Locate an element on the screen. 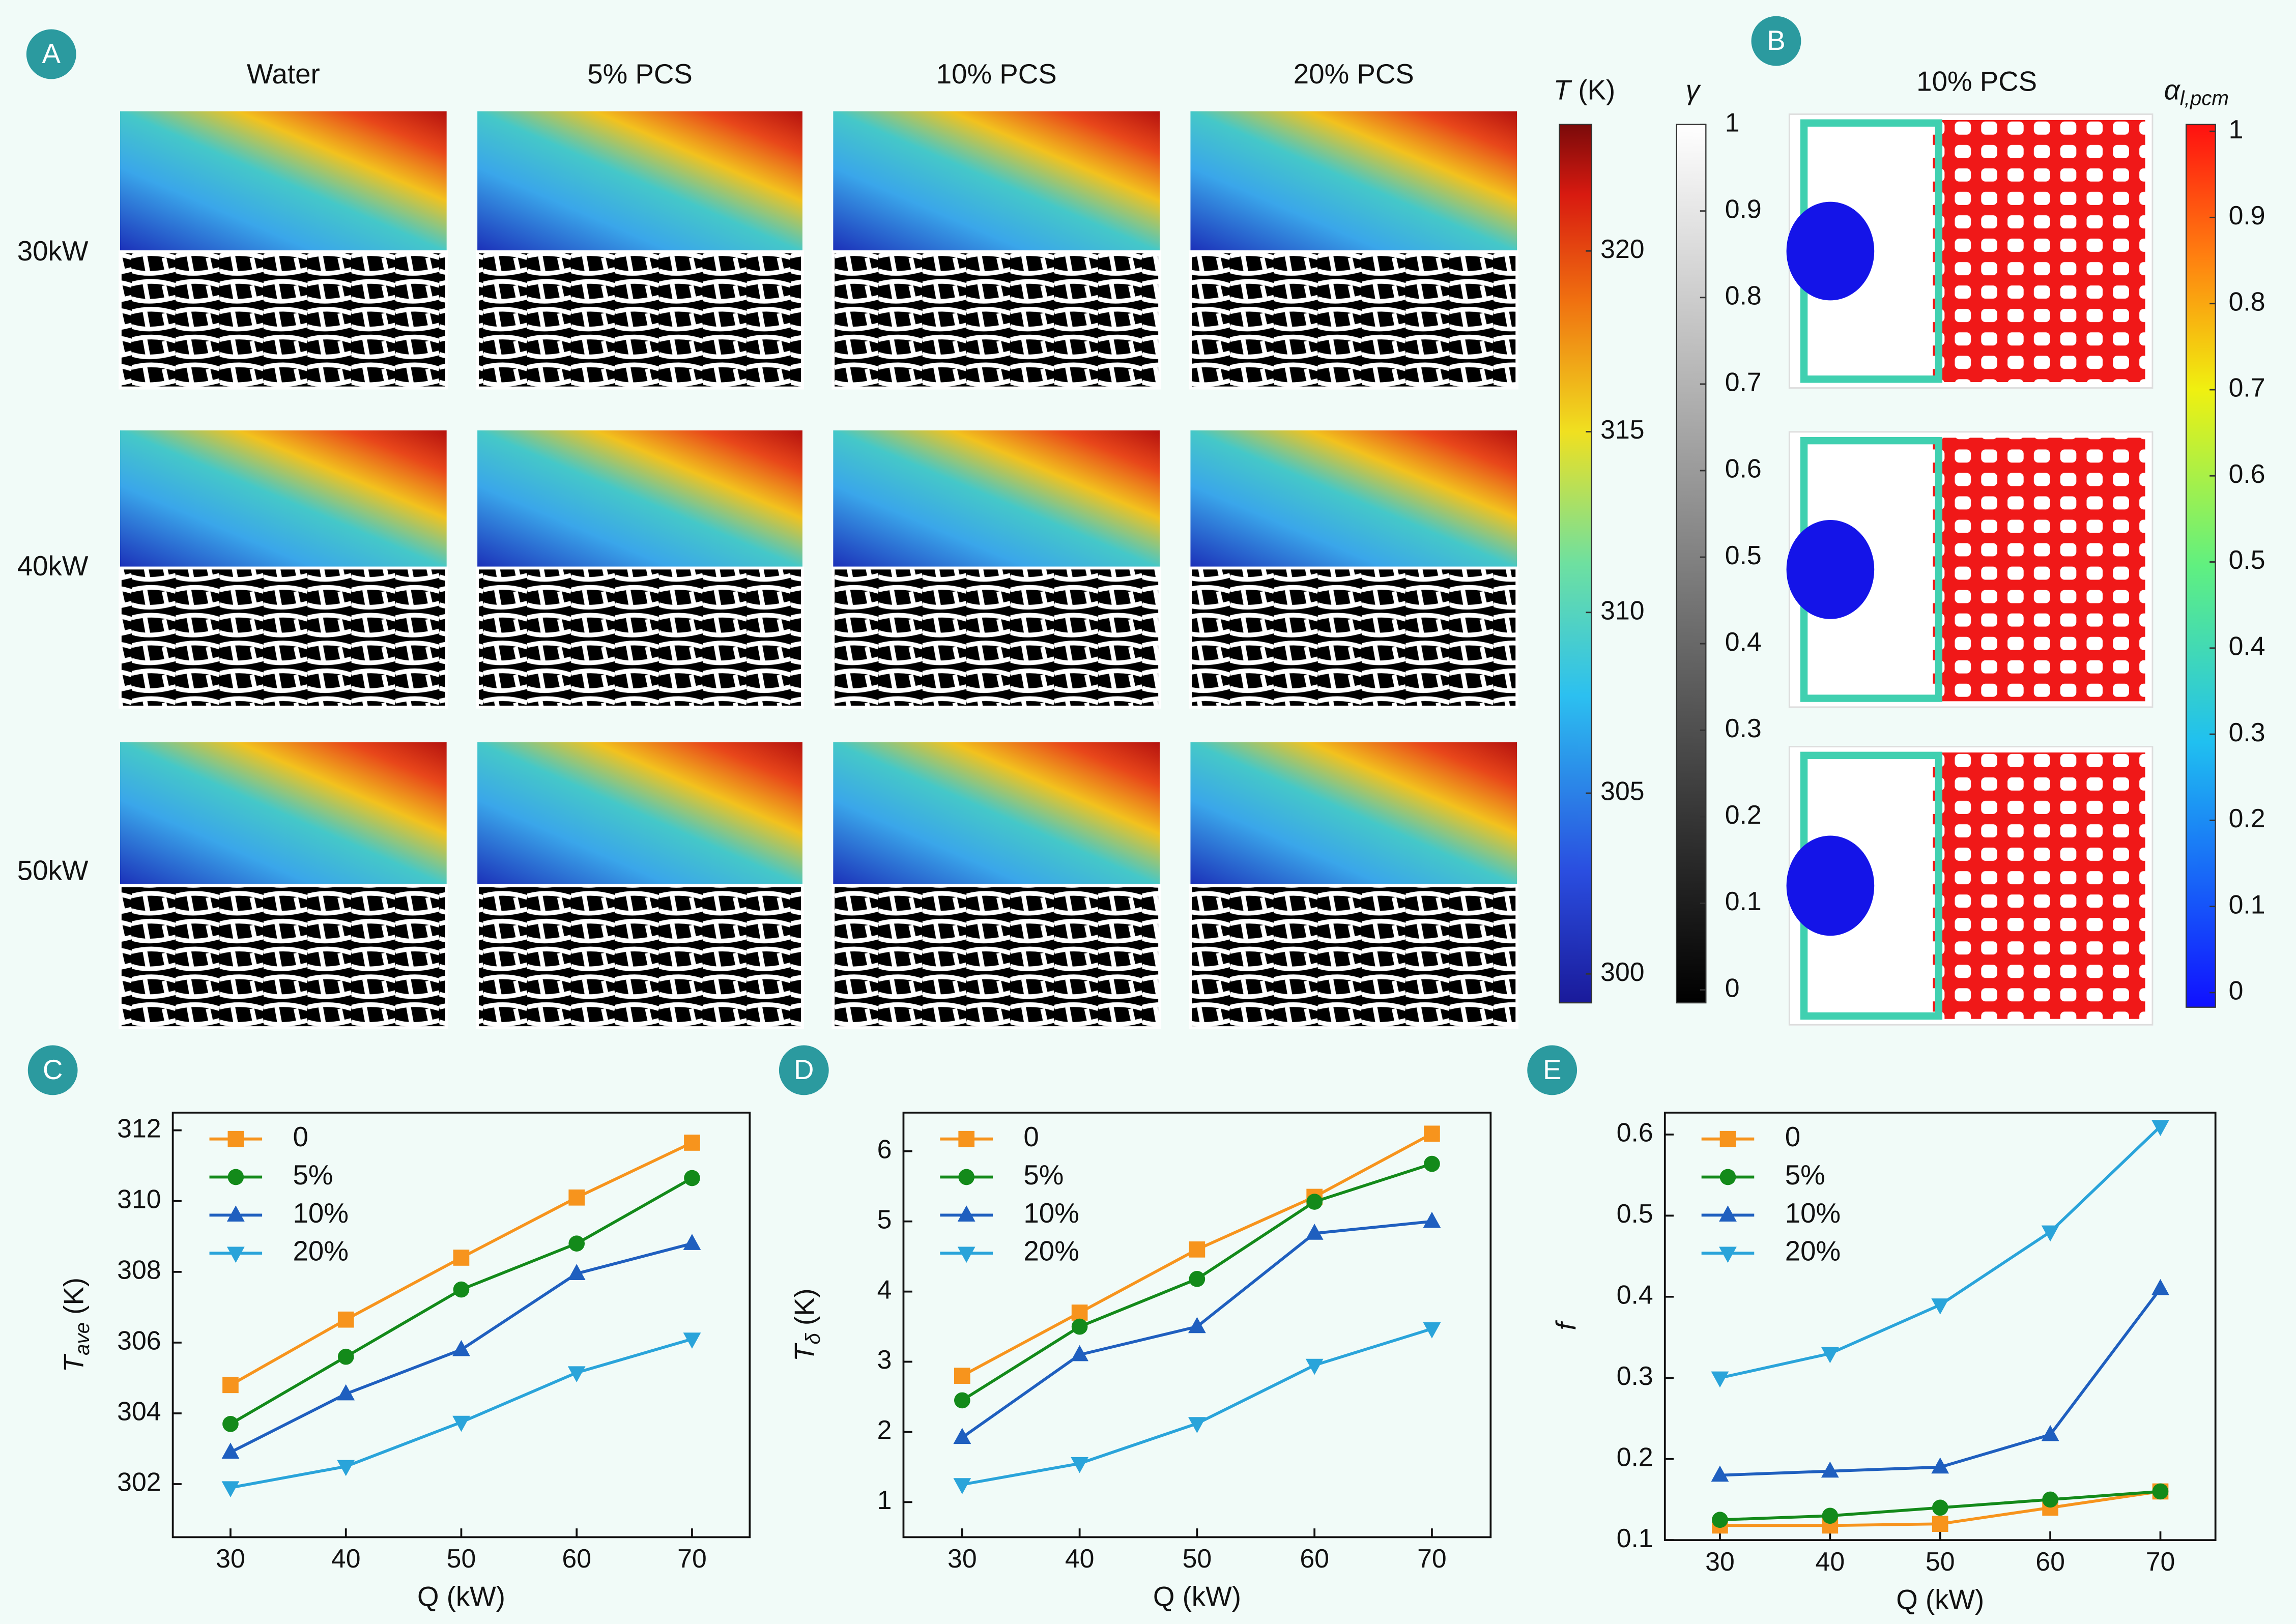 This screenshot has height=1624, width=2296. x-tick-label: 70 is located at coordinates (692, 1558).